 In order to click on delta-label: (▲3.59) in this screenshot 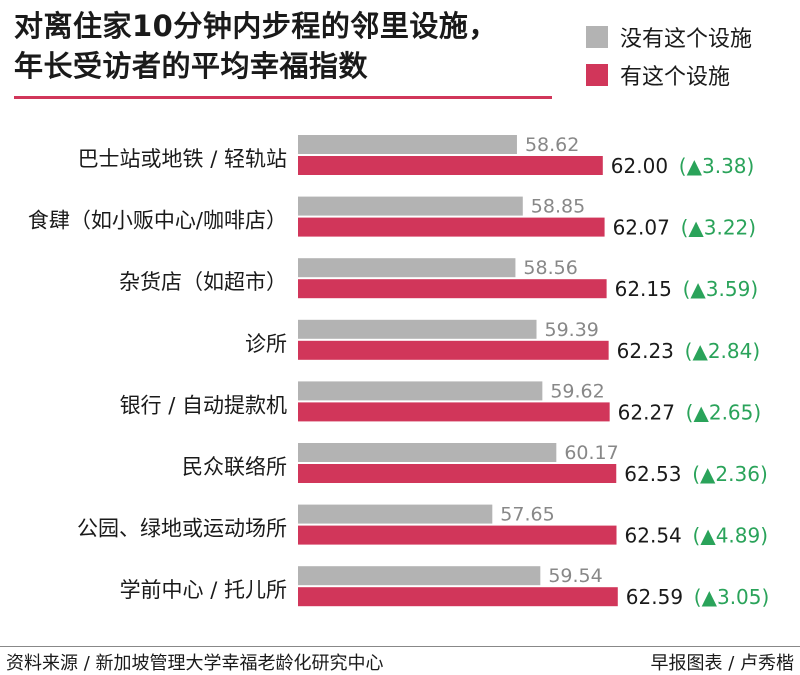, I will do `click(721, 289)`.